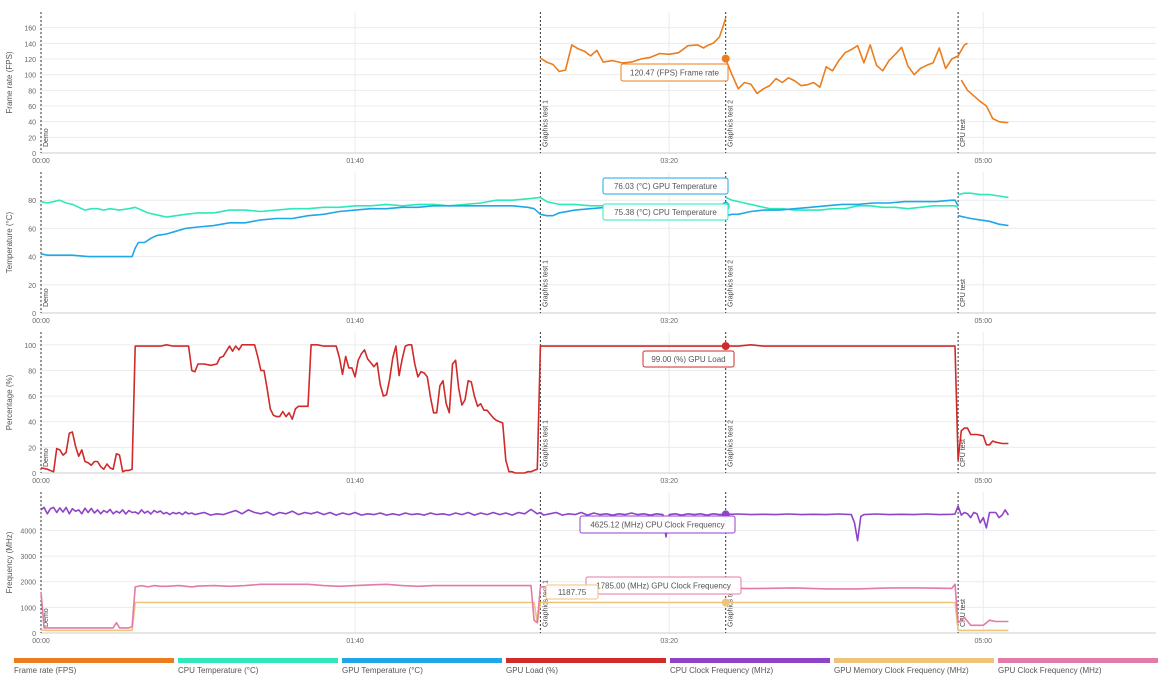 This screenshot has height=685, width=1170. I want to click on legend-item: GPU Temperature (°C), so click(422, 669).